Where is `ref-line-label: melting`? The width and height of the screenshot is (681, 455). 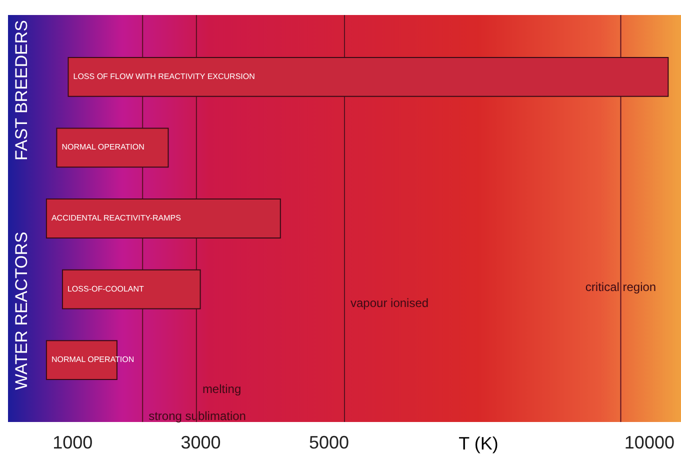
ref-line-label: melting is located at coordinates (222, 389).